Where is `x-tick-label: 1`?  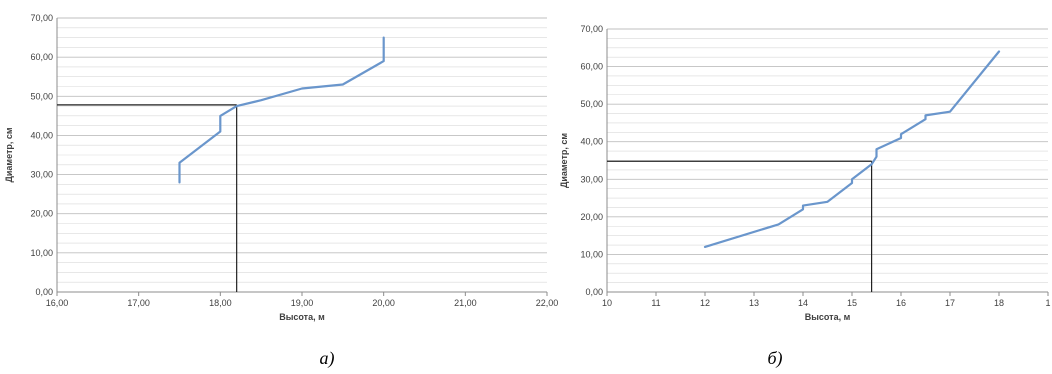
x-tick-label: 1 is located at coordinates (1047, 303).